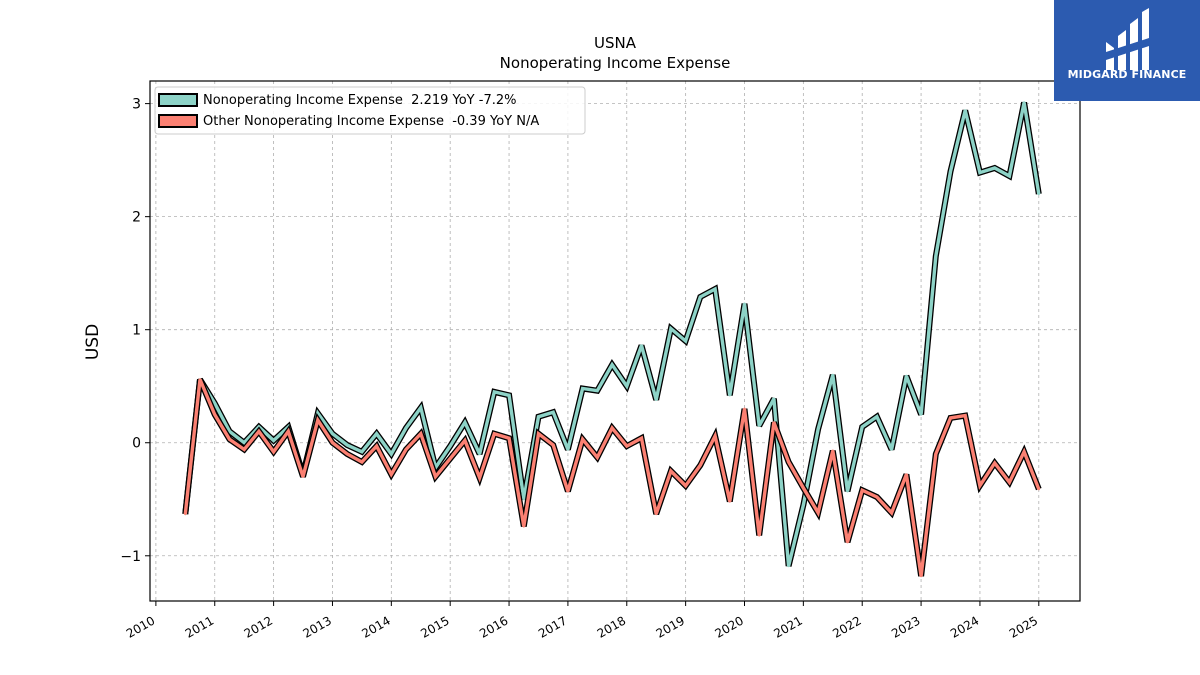  Describe the element at coordinates (136, 444) in the screenshot. I see `y-tick-label: 0` at that location.